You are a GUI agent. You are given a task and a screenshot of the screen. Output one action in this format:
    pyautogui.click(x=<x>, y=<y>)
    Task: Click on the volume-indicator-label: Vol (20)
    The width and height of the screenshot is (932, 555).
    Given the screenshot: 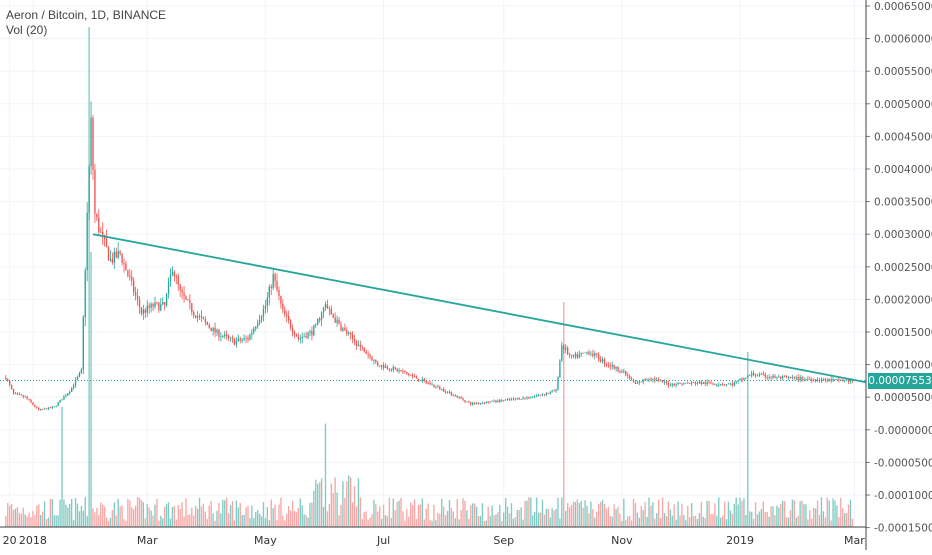 What is the action you would take?
    pyautogui.click(x=27, y=30)
    